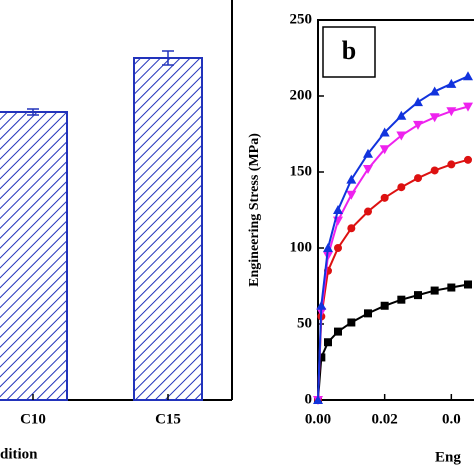  Describe the element at coordinates (318, 419) in the screenshot. I see `x-tick-label: 0.00` at that location.